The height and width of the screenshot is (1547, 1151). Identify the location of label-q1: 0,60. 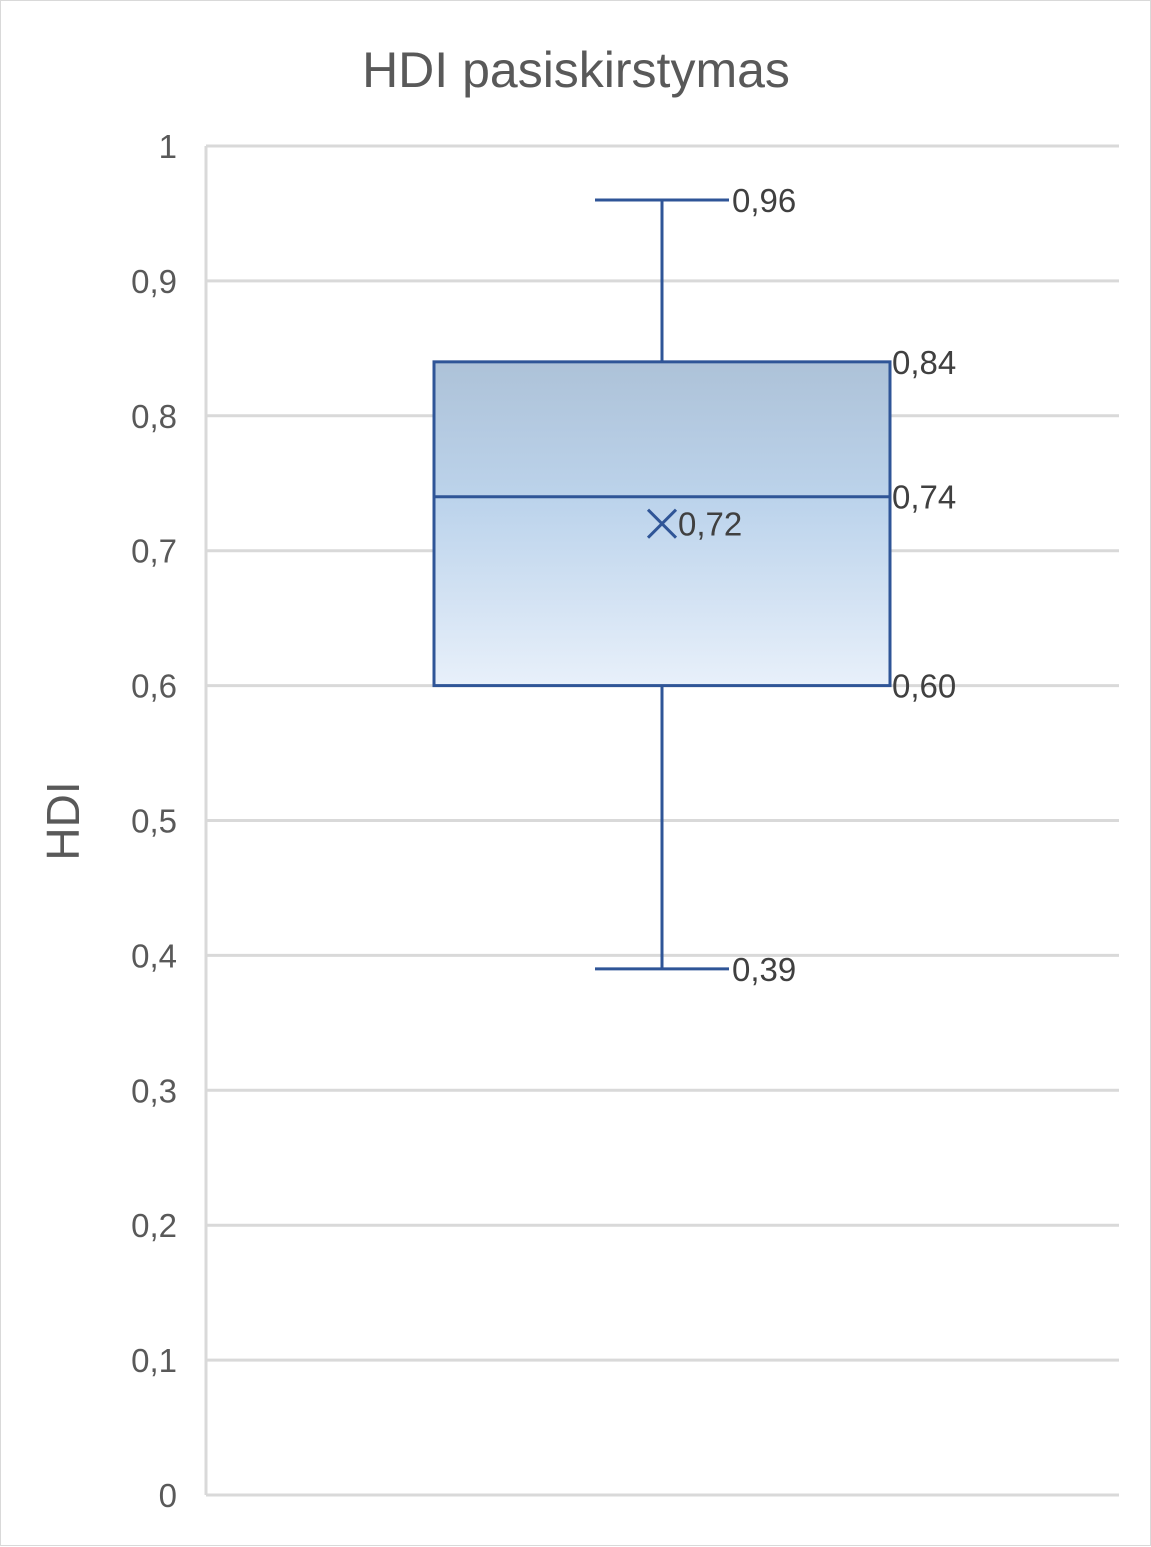
(924, 686).